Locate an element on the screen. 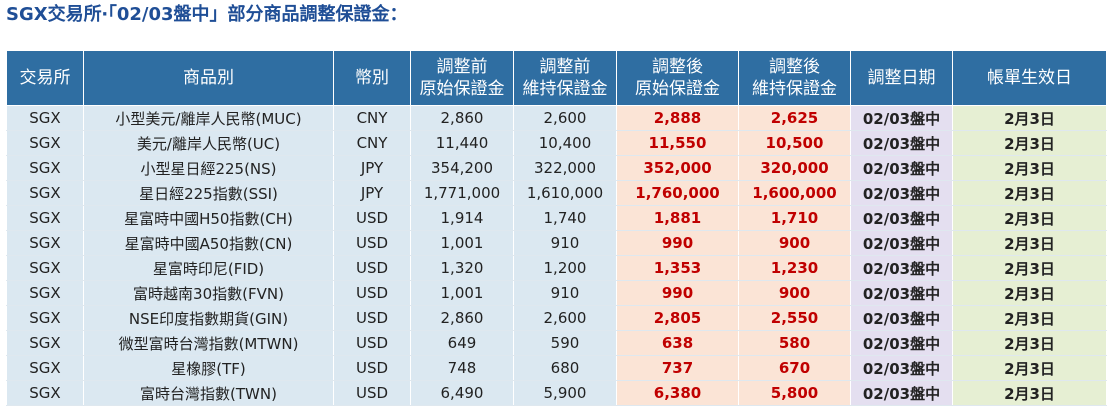  cell-new-maint: 5,800 is located at coordinates (794, 393).